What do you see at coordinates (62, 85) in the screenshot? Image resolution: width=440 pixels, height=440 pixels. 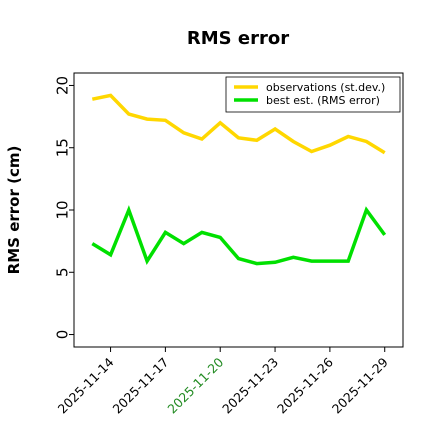 I see `y-tick-label: 20` at bounding box center [62, 85].